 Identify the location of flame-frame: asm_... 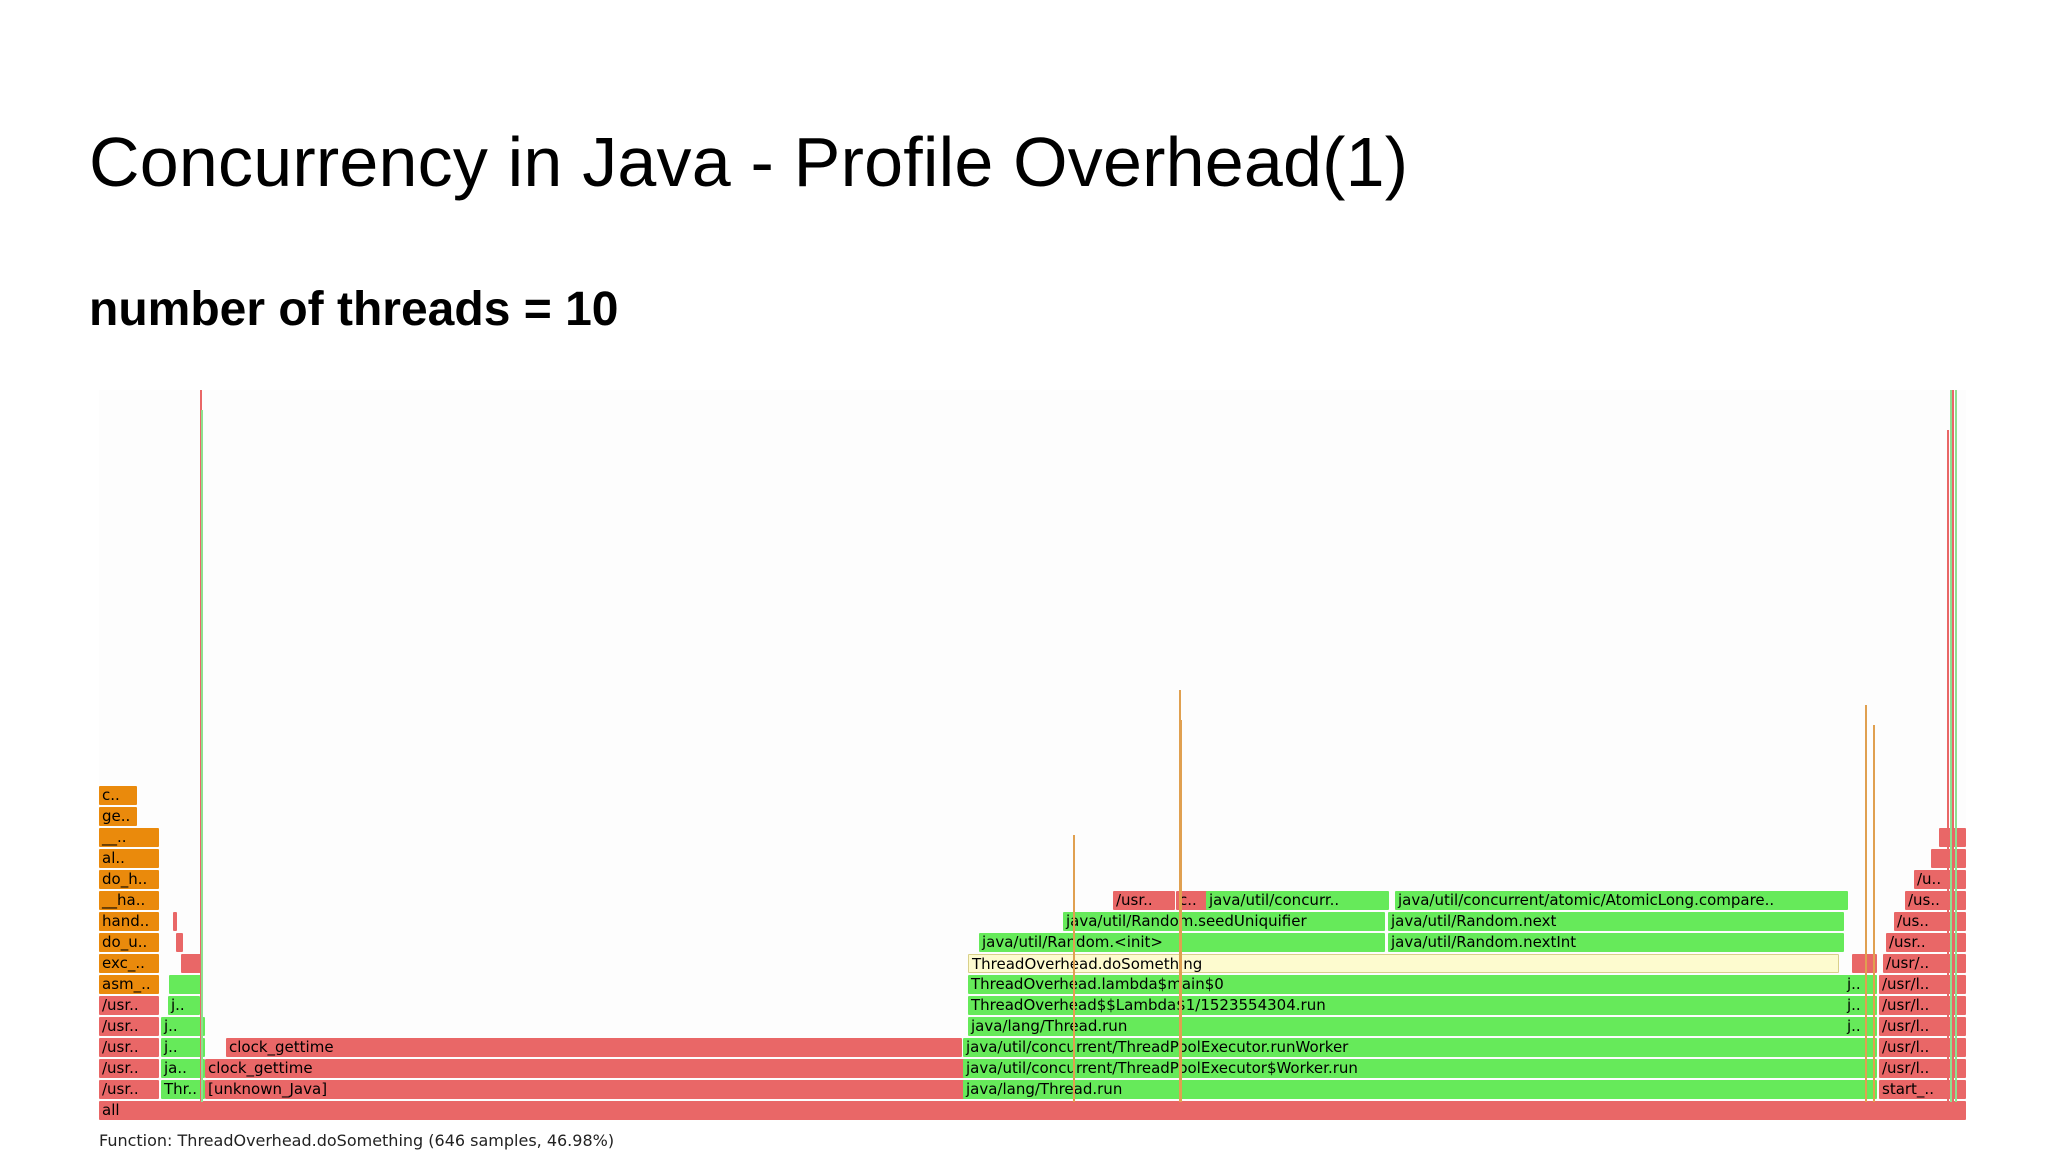
(129, 984).